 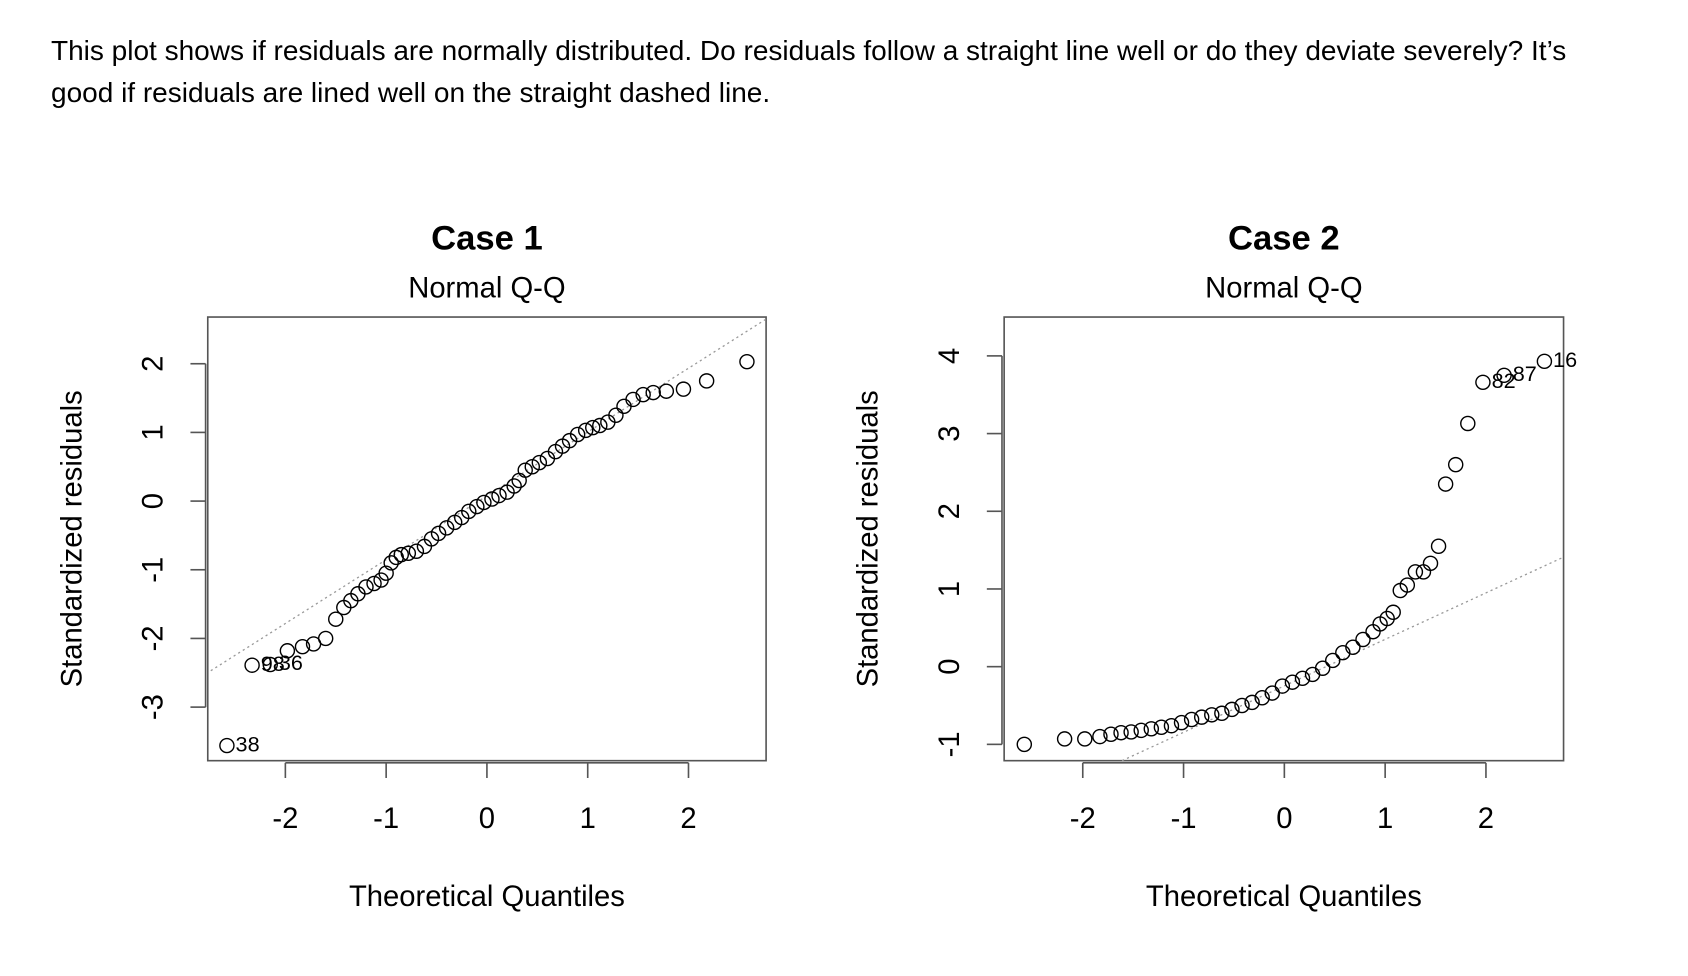 I want to click on point-label: 82, so click(x=1504, y=380).